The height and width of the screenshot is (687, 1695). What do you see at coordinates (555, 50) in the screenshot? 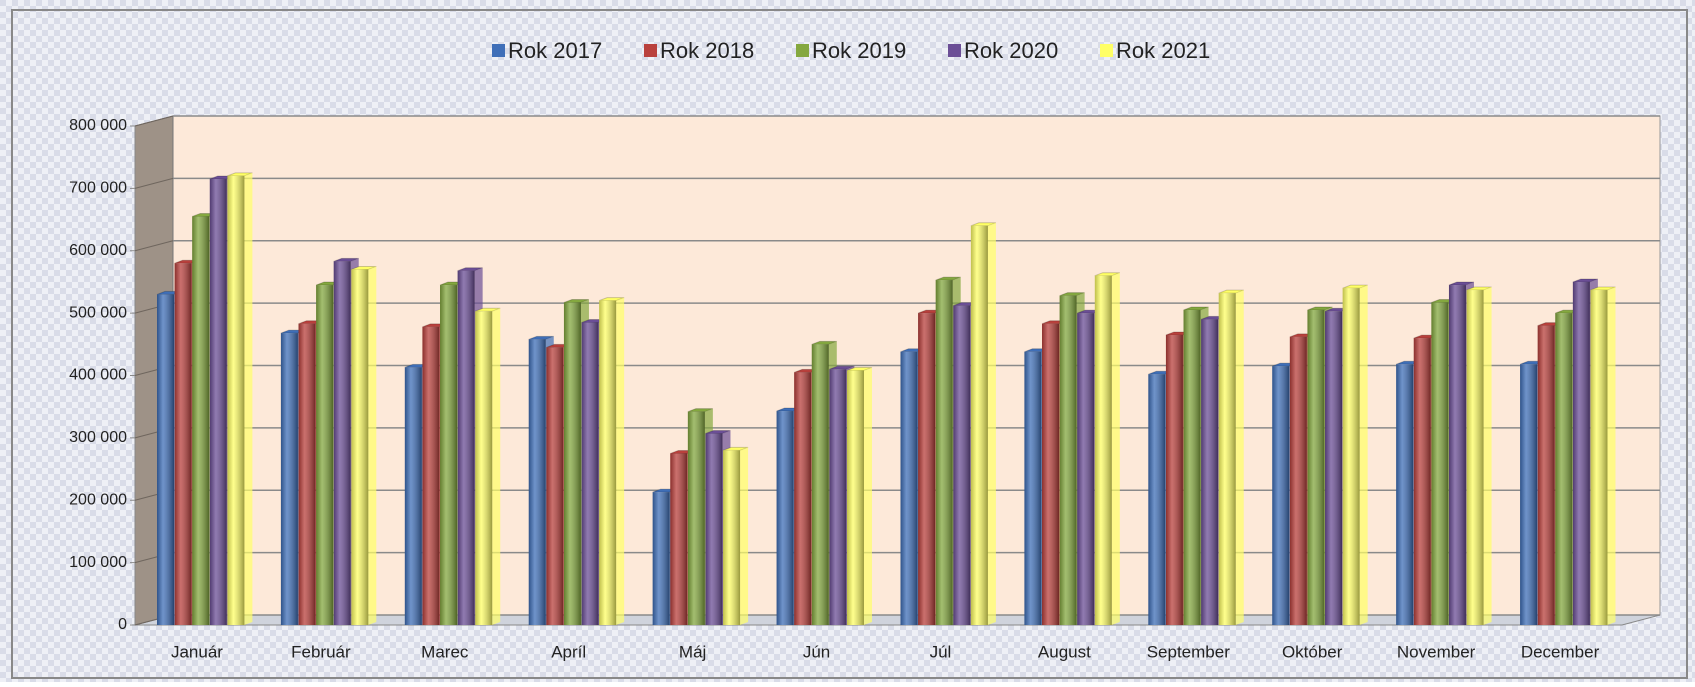
I see `legend-label: Rok 2017` at bounding box center [555, 50].